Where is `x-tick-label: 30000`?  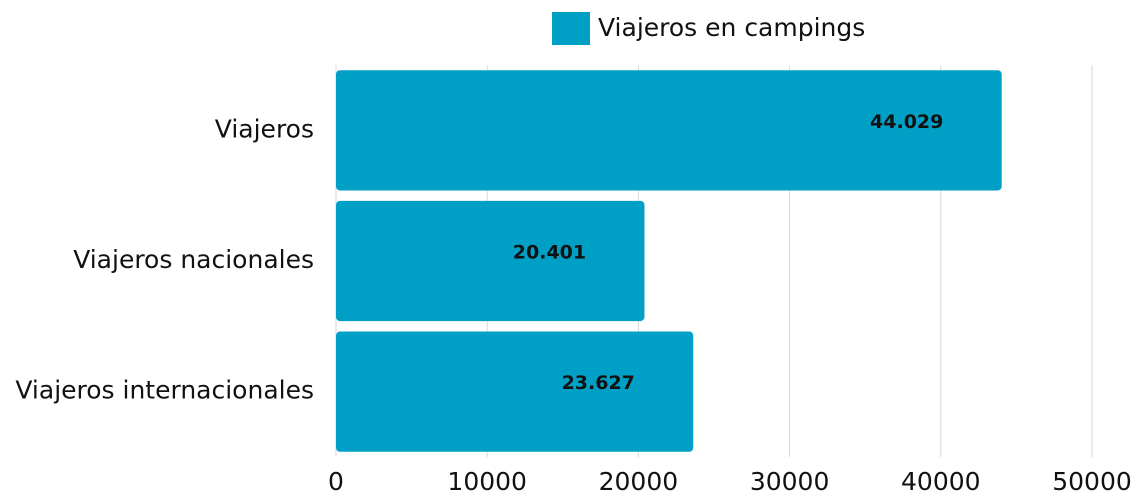 x-tick-label: 30000 is located at coordinates (790, 481).